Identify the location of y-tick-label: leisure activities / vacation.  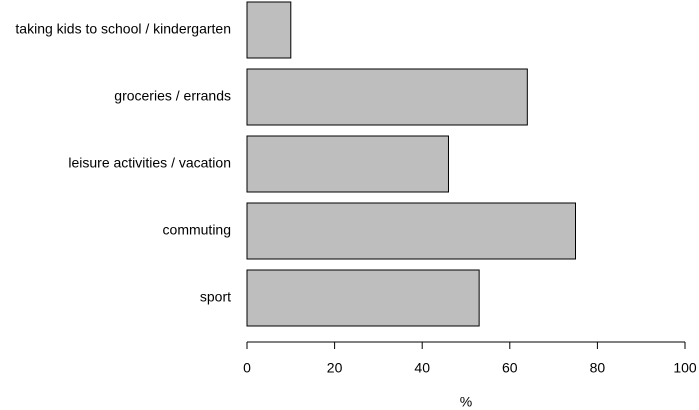
(149, 163).